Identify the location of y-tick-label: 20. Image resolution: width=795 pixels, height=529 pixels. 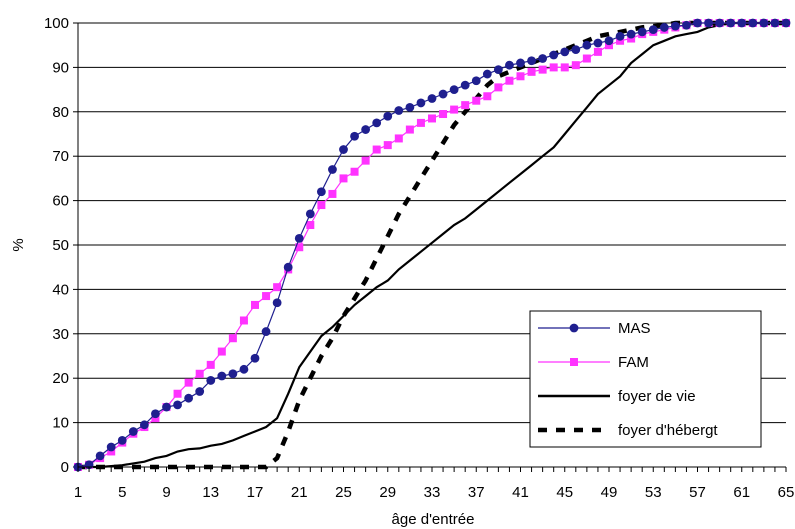
(60, 378).